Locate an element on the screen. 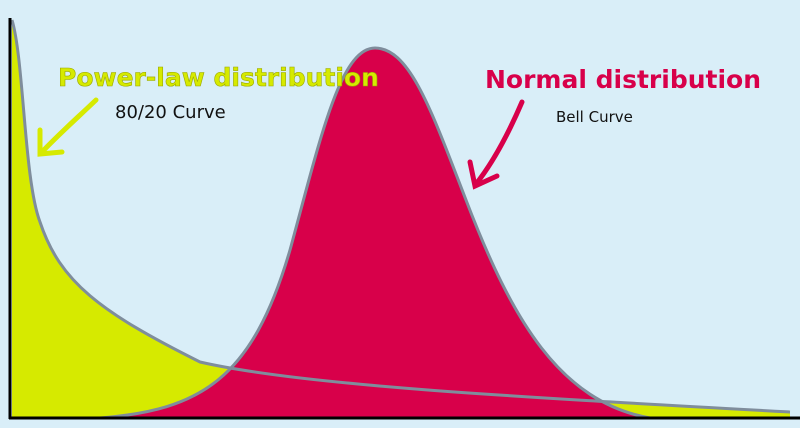 The image size is (800, 428). power-law-subtitle: 80/20 Curve is located at coordinates (170, 112).